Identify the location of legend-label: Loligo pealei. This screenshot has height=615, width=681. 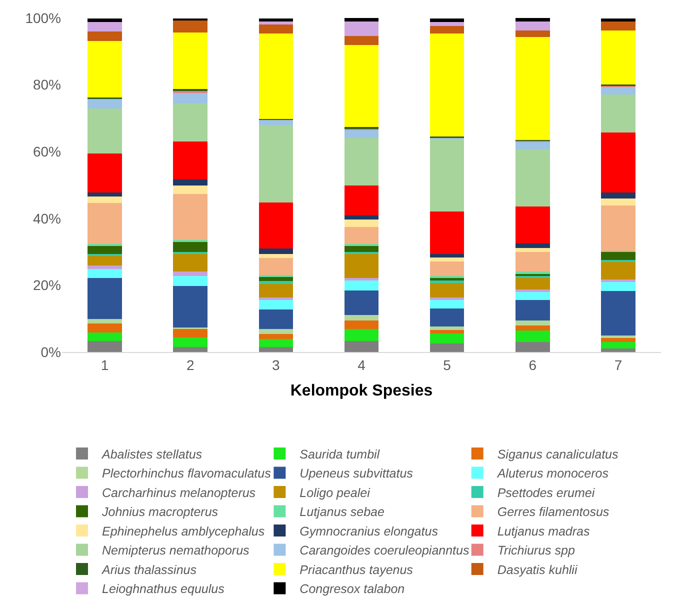
(336, 493).